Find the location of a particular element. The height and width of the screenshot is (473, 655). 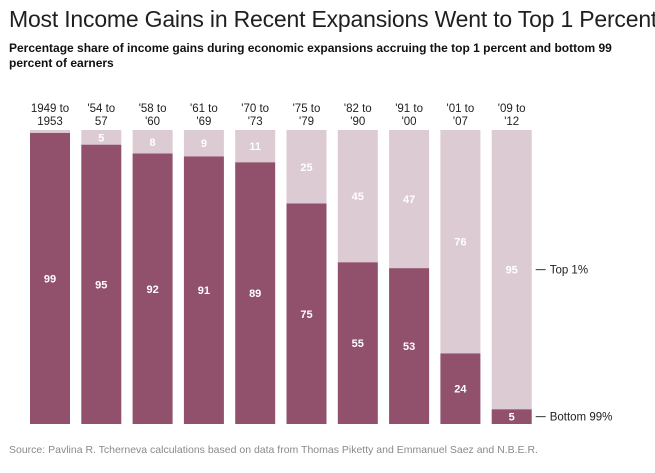

series-label-top-1: Top 1% is located at coordinates (569, 271).